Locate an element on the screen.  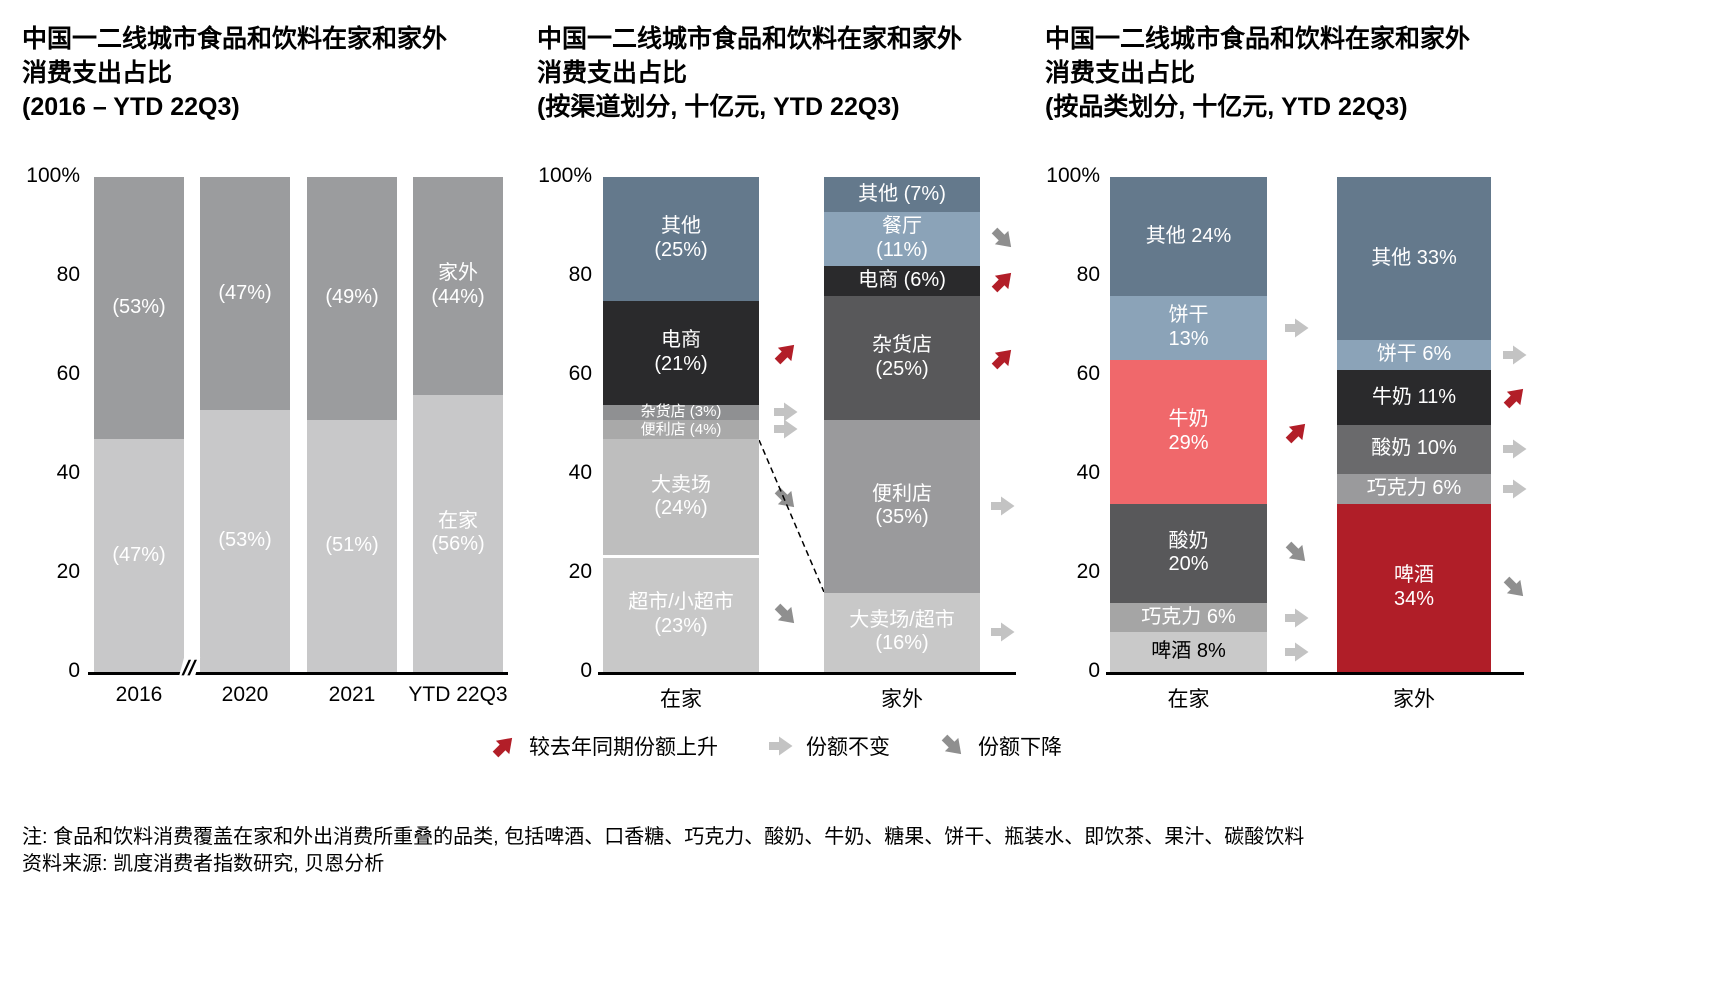
bar-segment-在家: 在家 (56%) is located at coordinates (458, 533).